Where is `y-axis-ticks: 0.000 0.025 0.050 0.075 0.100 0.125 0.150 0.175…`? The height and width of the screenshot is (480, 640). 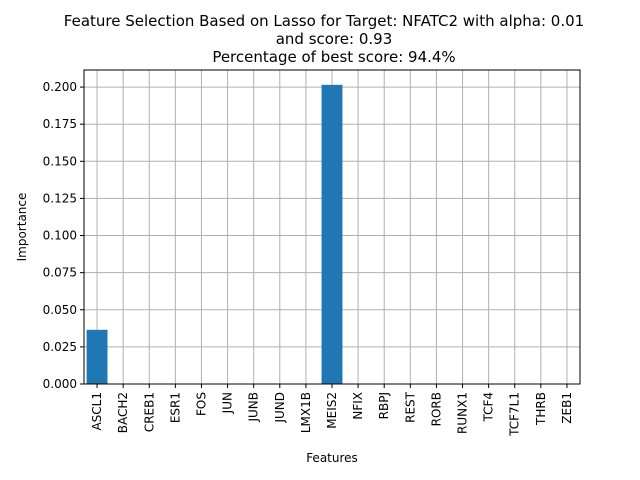
y-axis-ticks: 0.000 0.025 0.050 0.075 0.100 0.125 0.150 0.175… is located at coordinates (63, 235).